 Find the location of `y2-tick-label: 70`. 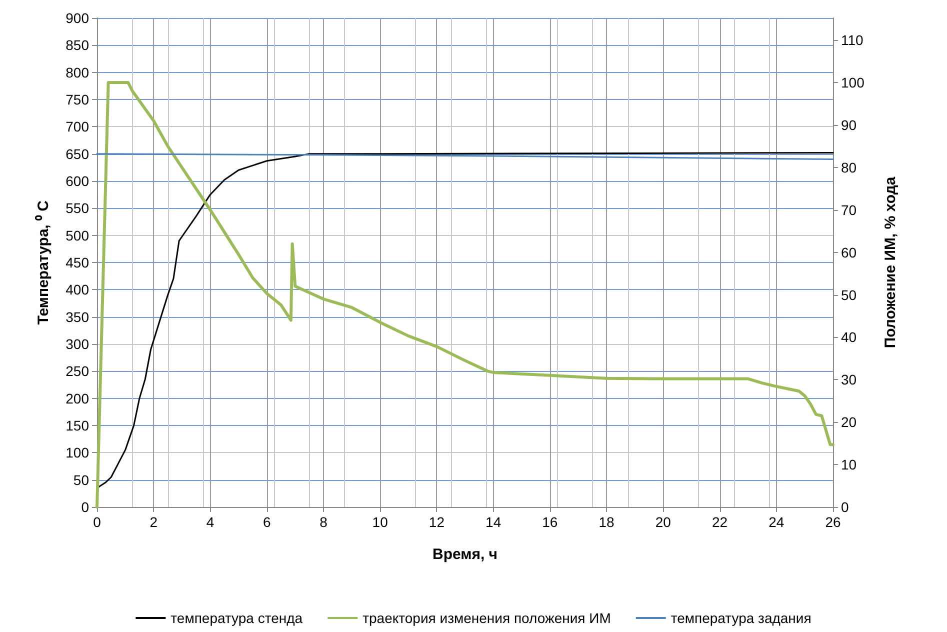

y2-tick-label: 70 is located at coordinates (849, 210).